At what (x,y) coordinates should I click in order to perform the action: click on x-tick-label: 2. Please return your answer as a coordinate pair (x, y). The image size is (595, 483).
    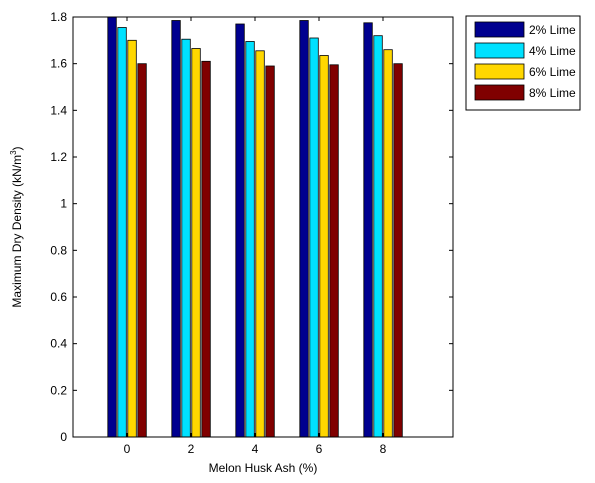
    Looking at the image, I should click on (191, 449).